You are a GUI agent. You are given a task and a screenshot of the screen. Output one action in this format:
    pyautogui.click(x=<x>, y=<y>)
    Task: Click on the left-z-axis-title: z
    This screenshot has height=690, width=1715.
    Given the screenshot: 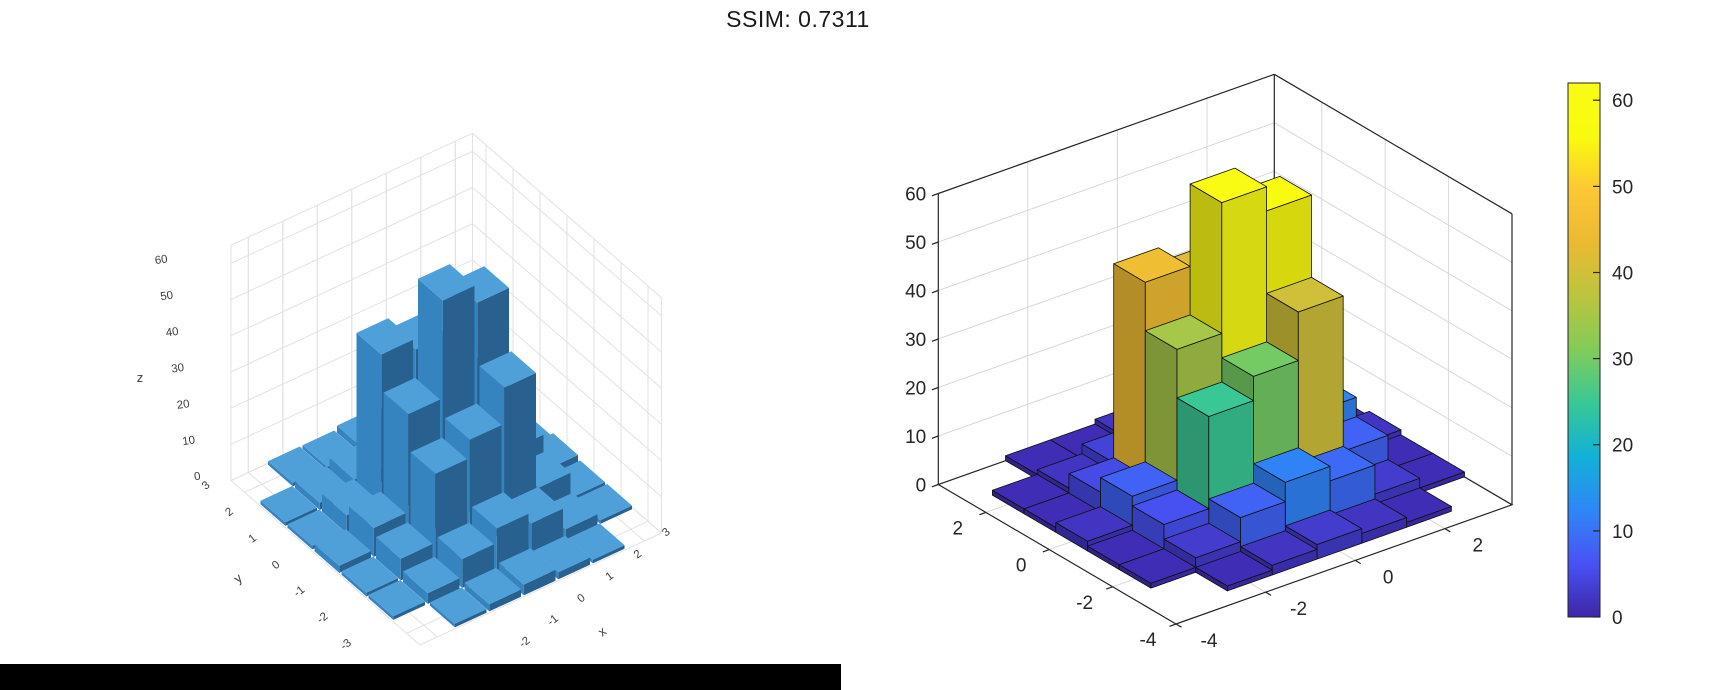 What is the action you would take?
    pyautogui.click(x=140, y=377)
    